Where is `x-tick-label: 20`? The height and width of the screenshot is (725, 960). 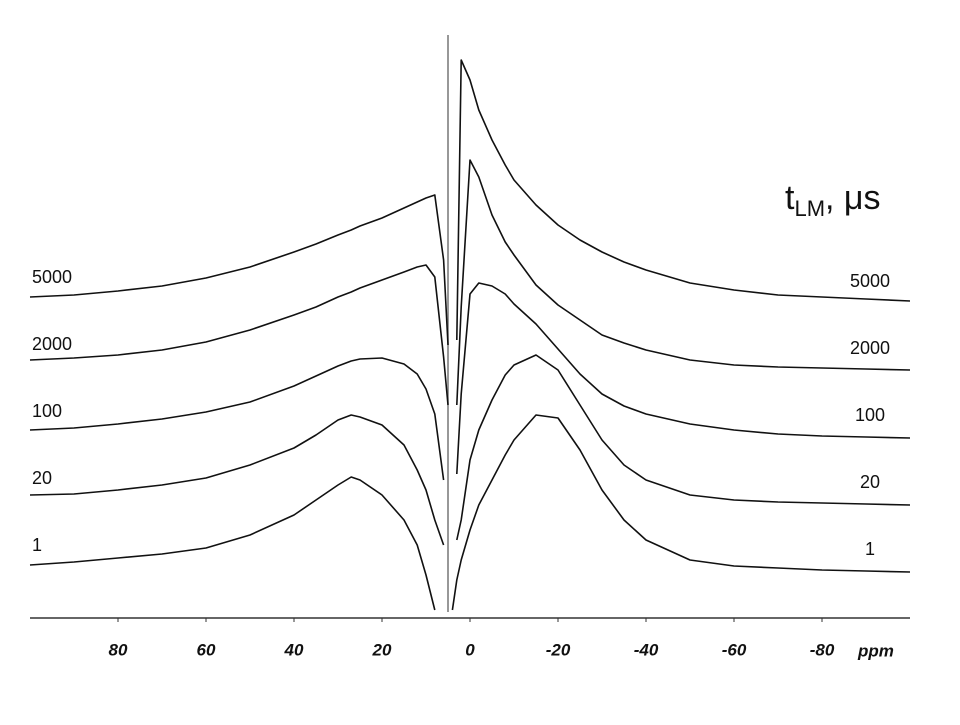
x-tick-label: 20 is located at coordinates (382, 649).